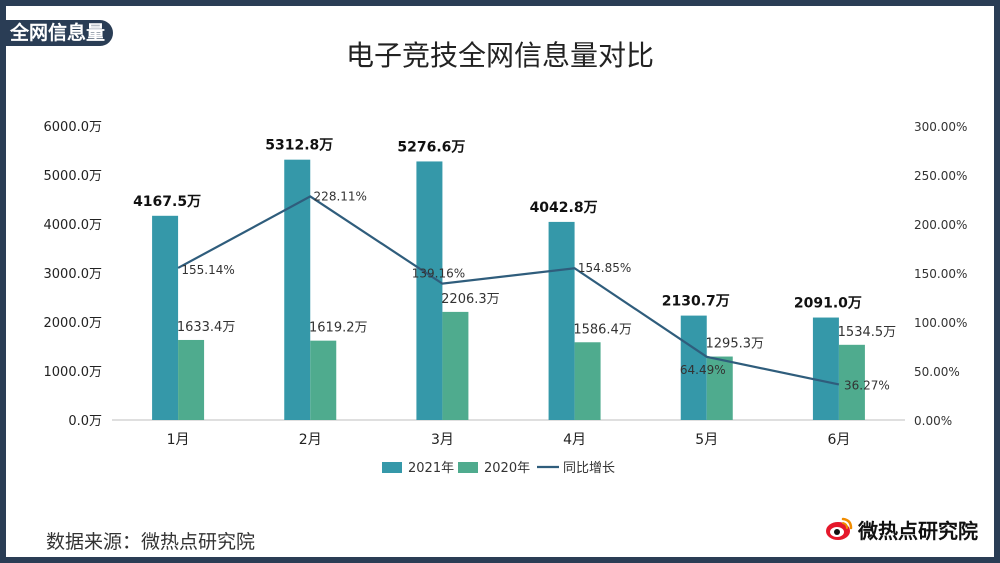 This screenshot has height=563, width=1000. Describe the element at coordinates (867, 332) in the screenshot. I see `bar-2020-value-label: 1534.5万` at that location.